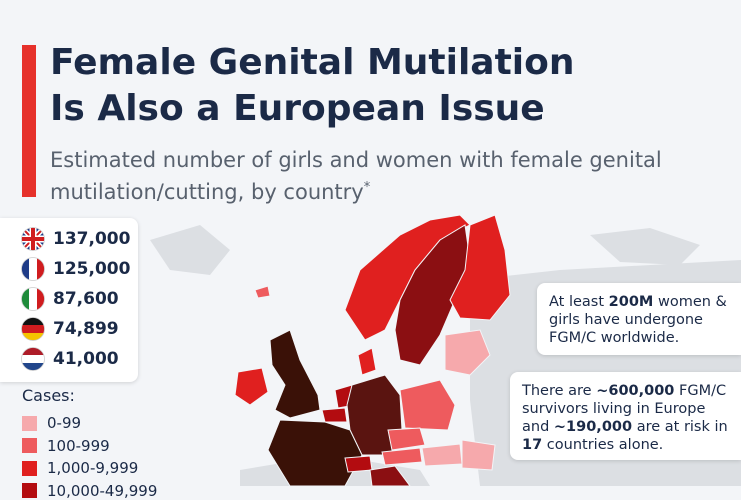  Describe the element at coordinates (467, 352) in the screenshot. I see `baltics` at that location.